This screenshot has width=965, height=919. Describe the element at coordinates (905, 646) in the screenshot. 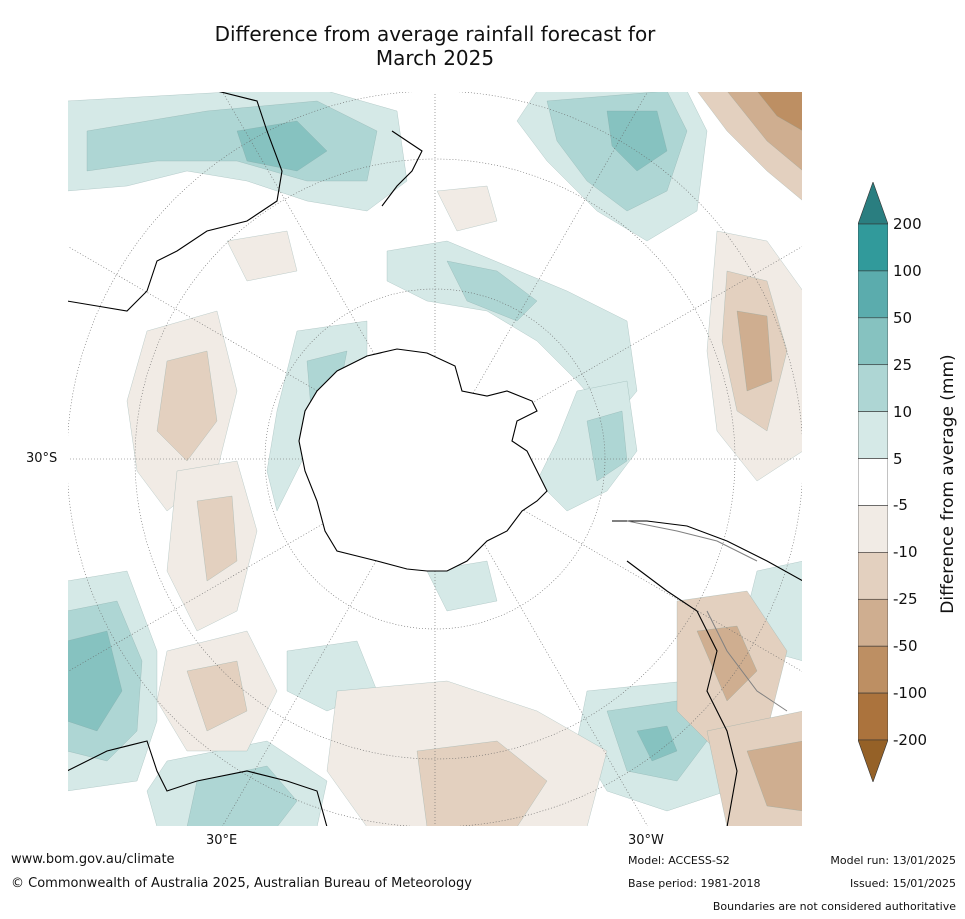

I see `colorbar-tick-label: -50` at that location.